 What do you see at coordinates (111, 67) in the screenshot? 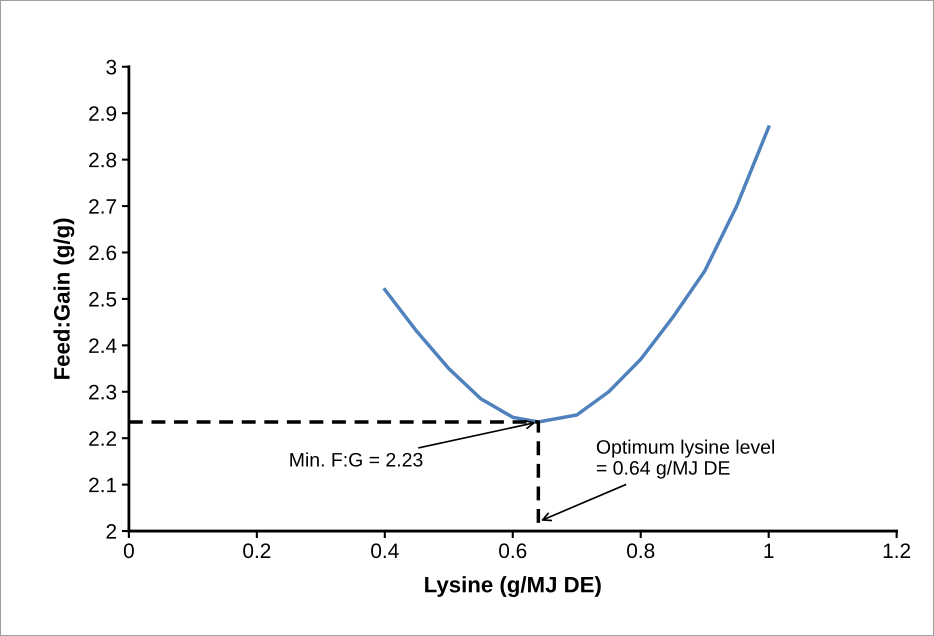
I see `y-tick-label: 3` at bounding box center [111, 67].